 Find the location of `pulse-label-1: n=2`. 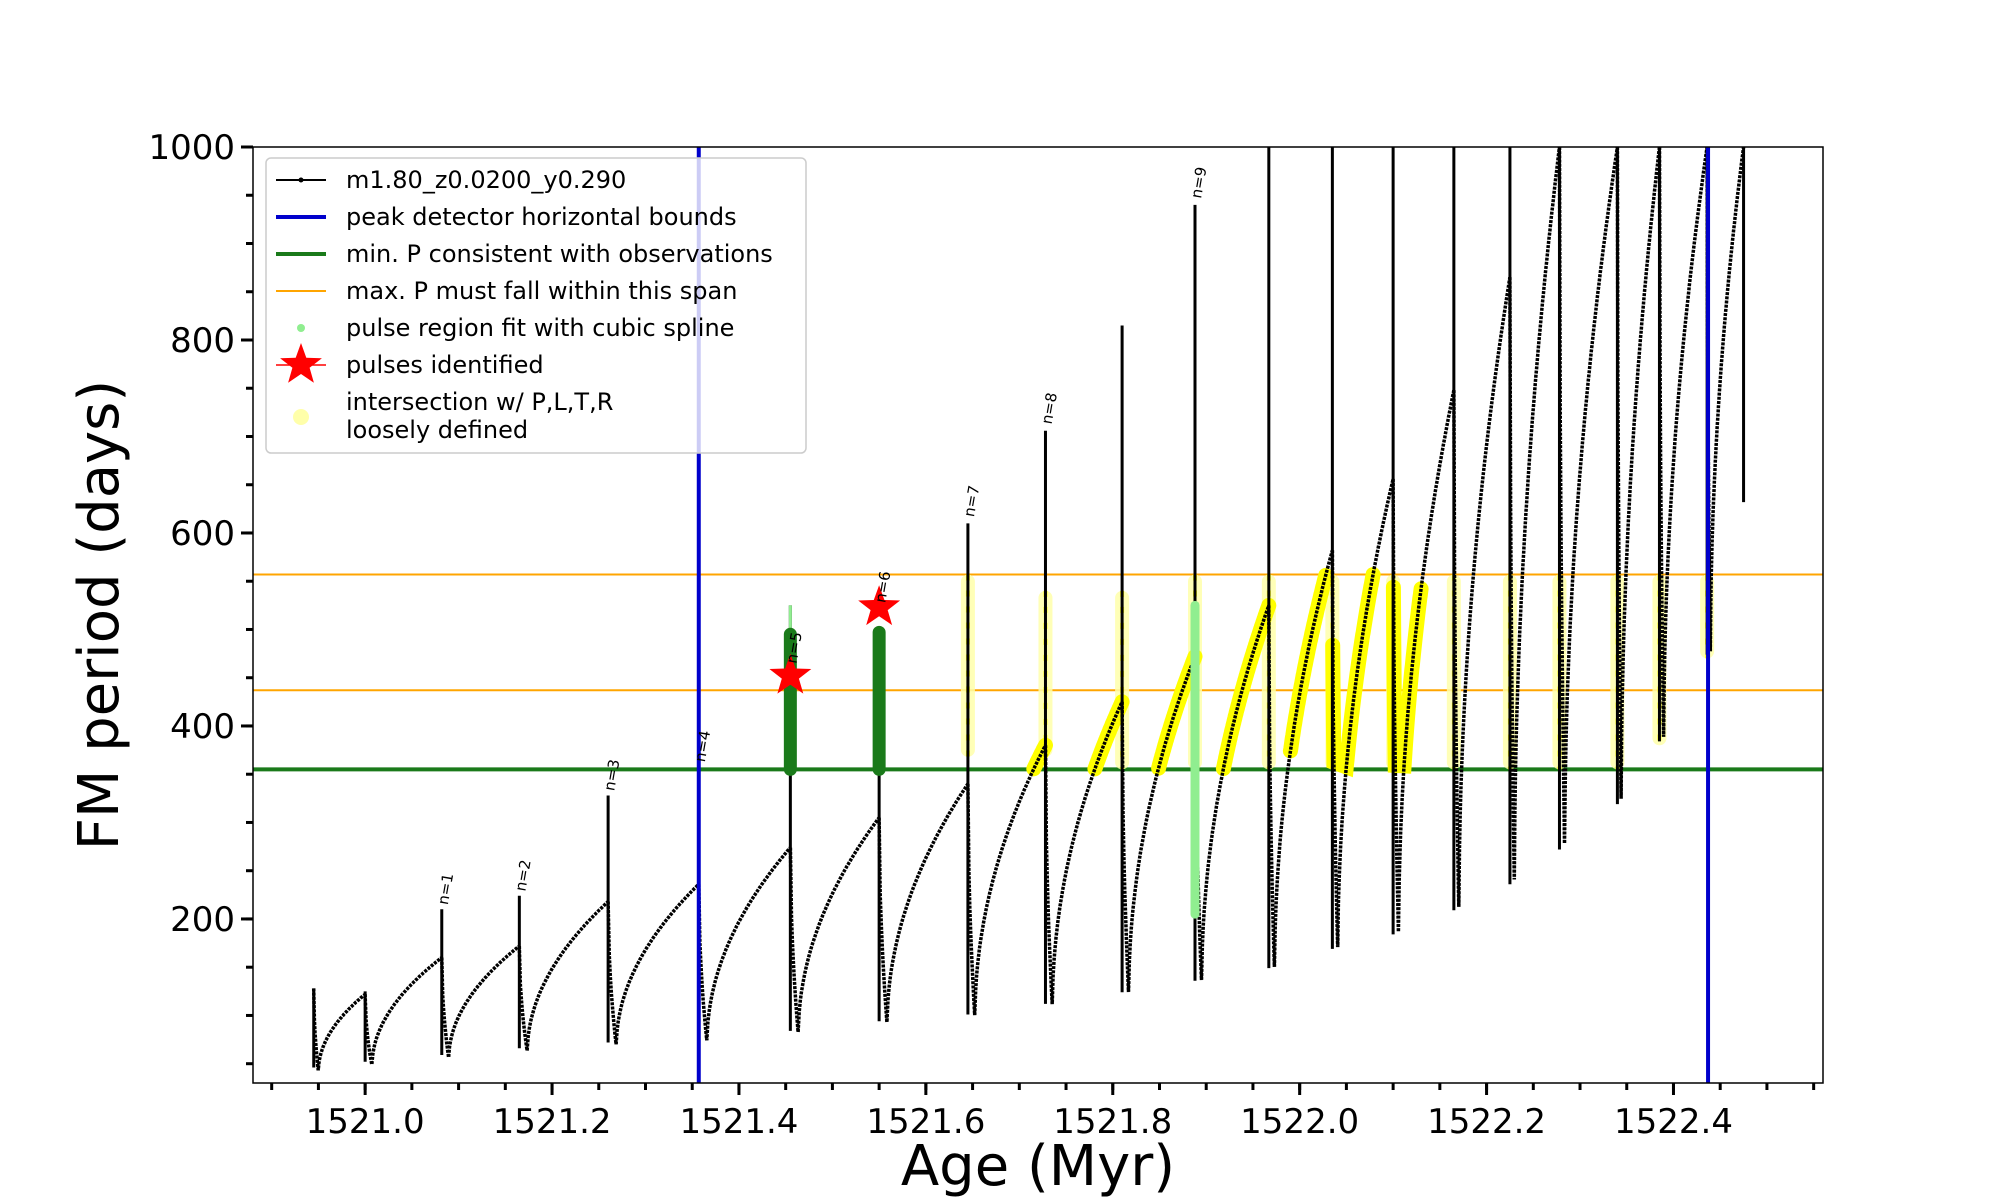

pulse-label-1: n=2 is located at coordinates (523, 875).